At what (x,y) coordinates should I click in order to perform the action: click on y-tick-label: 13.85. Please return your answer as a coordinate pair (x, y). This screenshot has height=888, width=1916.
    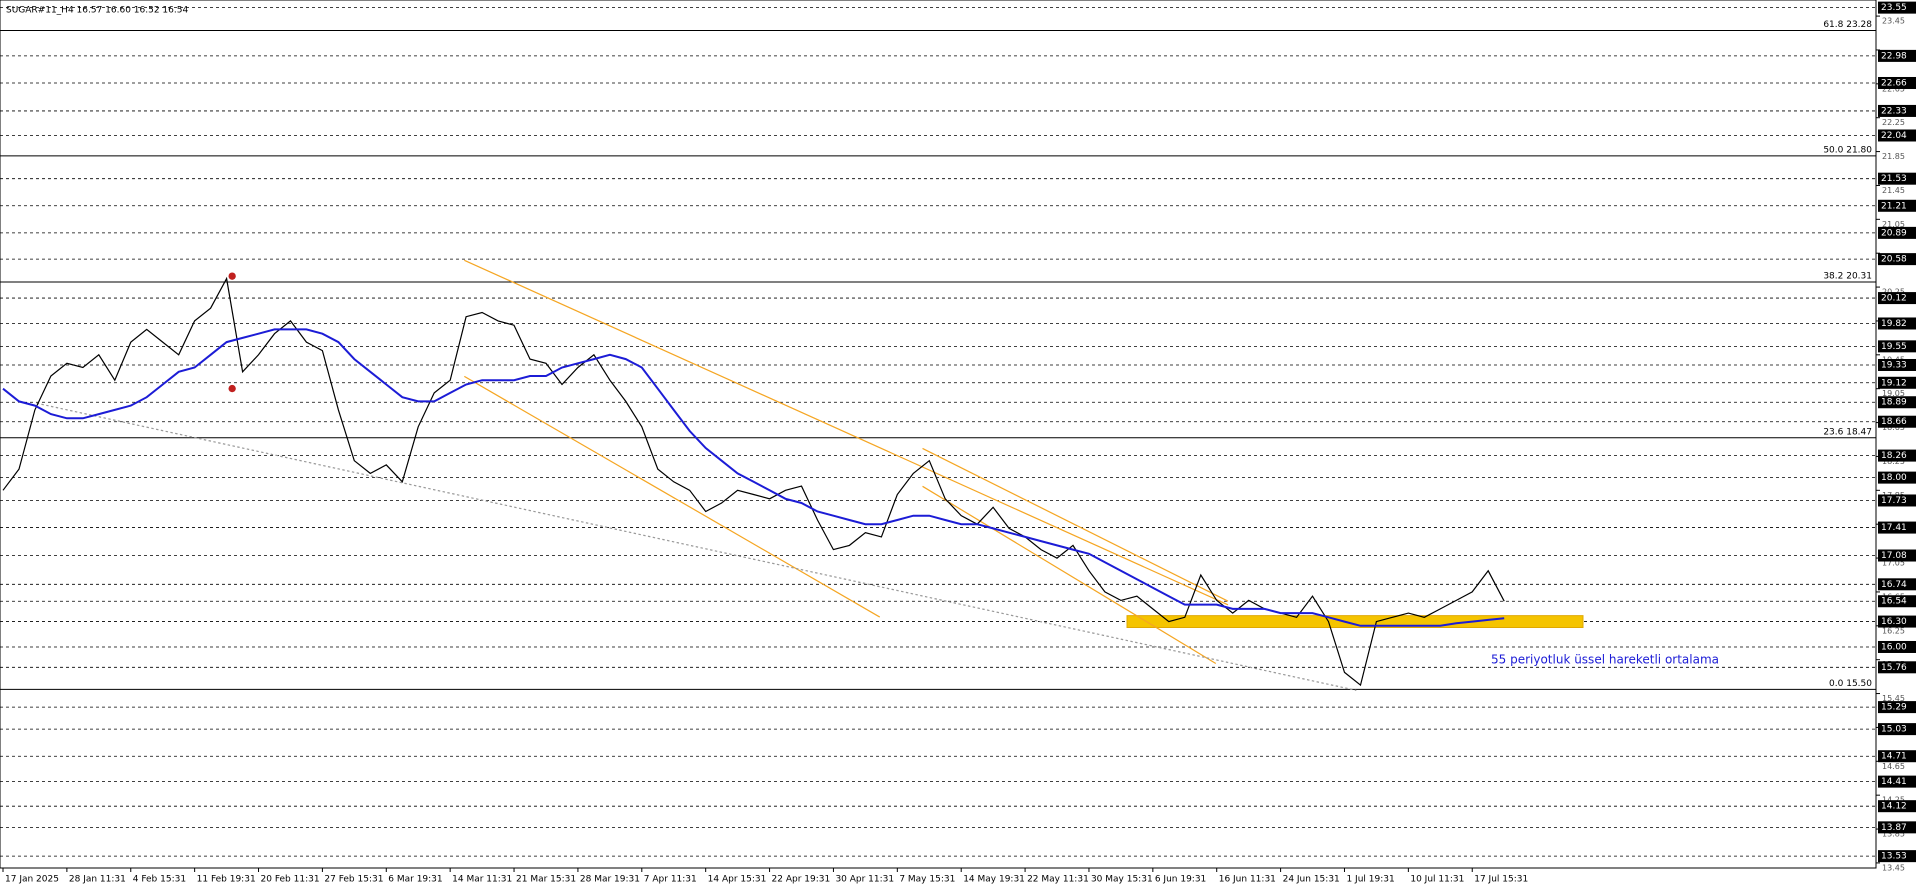
    Looking at the image, I should click on (1893, 834).